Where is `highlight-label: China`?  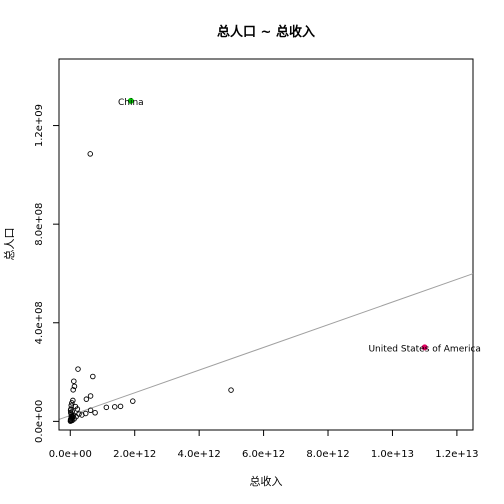 highlight-label: China is located at coordinates (131, 103).